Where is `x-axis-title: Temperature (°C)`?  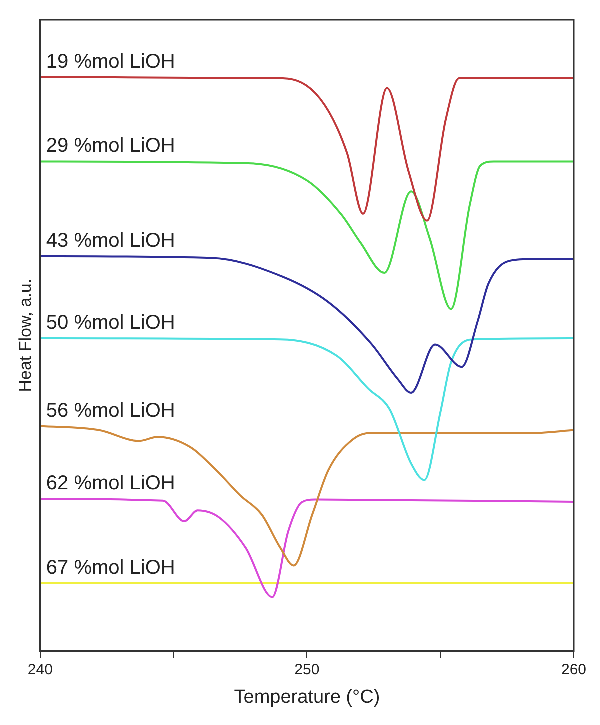 x-axis-title: Temperature (°C) is located at coordinates (307, 697).